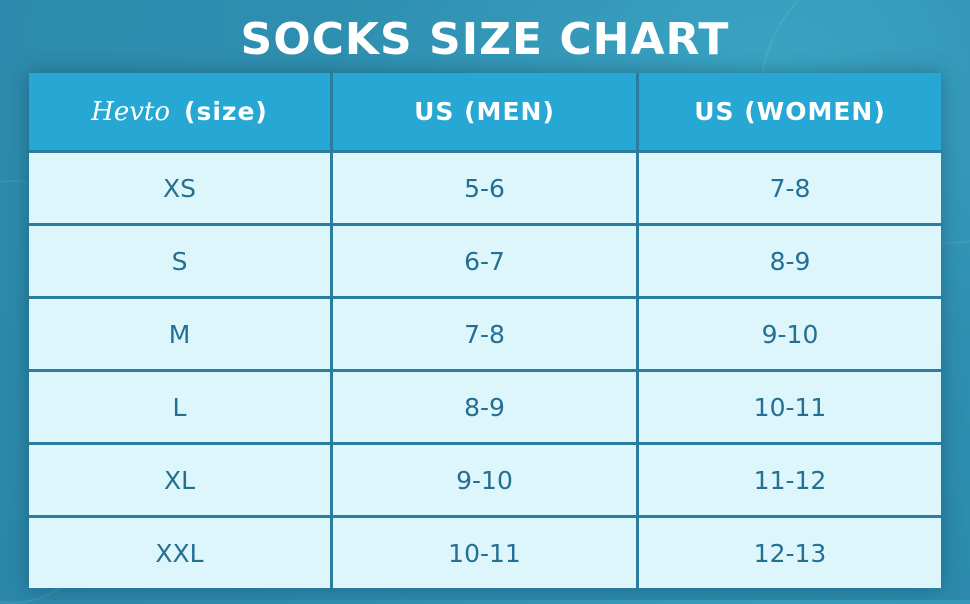 Image resolution: width=970 pixels, height=604 pixels. I want to click on cell-women: 10-11, so click(790, 407).